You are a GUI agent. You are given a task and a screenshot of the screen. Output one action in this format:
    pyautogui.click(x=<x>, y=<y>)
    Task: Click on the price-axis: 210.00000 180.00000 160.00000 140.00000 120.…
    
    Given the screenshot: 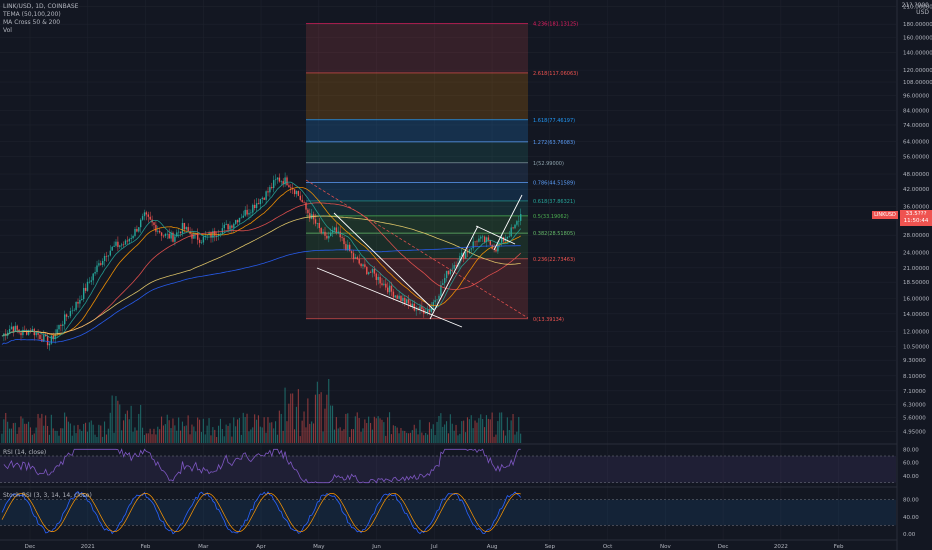 What is the action you would take?
    pyautogui.click(x=914, y=275)
    